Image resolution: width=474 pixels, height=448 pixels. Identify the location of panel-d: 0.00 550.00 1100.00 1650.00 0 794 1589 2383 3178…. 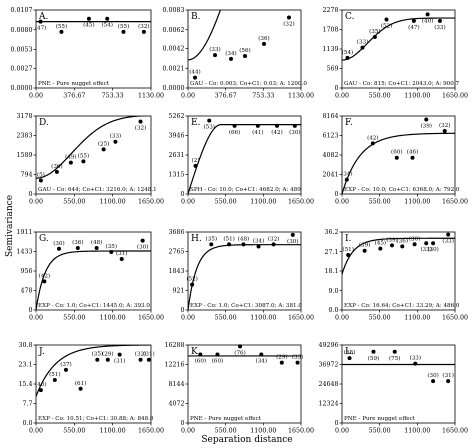
(90, 159).